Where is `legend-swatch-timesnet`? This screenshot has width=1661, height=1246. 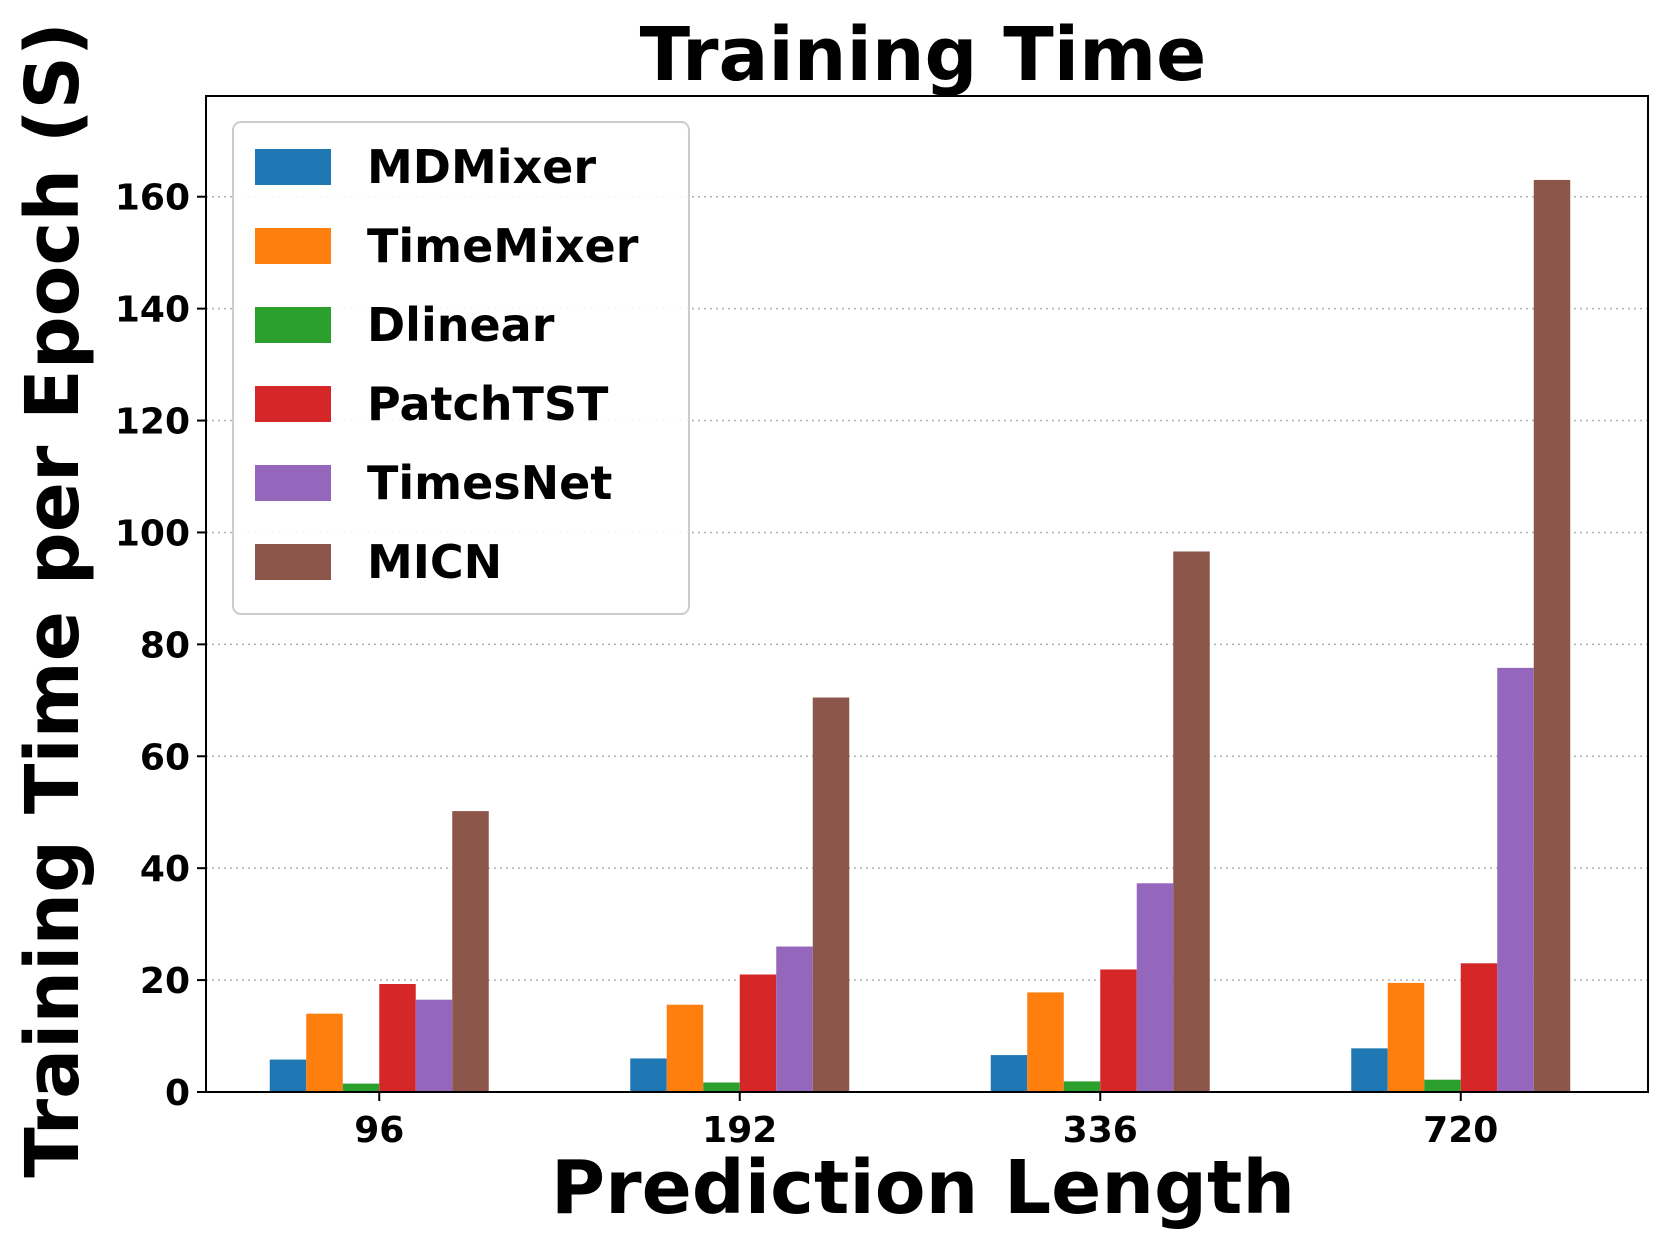 legend-swatch-timesnet is located at coordinates (293, 483).